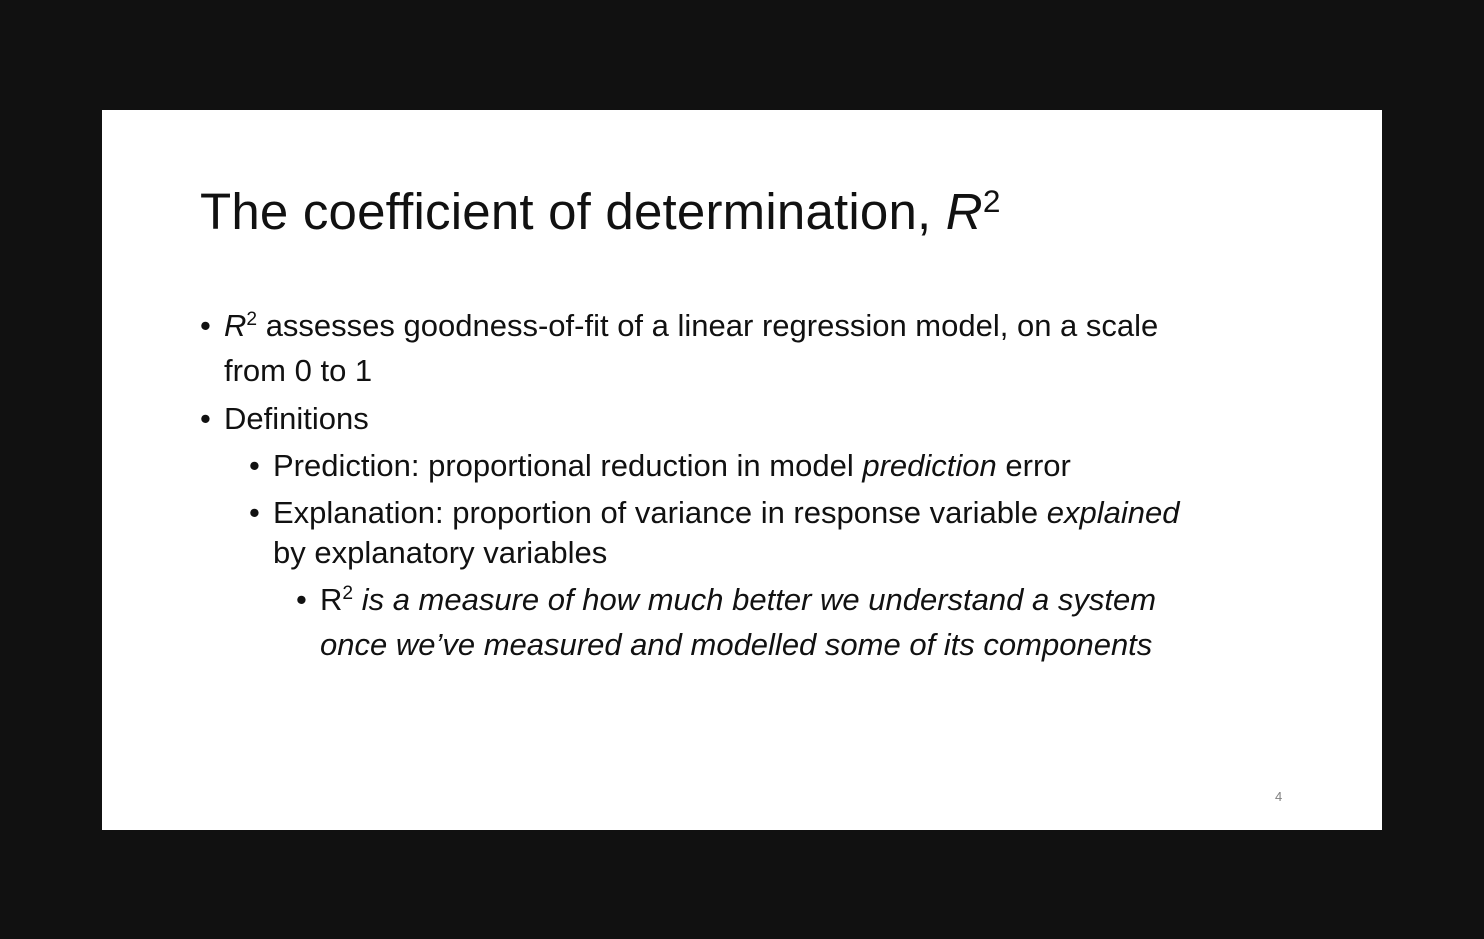 This screenshot has width=1484, height=939. Describe the element at coordinates (573, 211) in the screenshot. I see `slide-title-text: The coefficient of determination,` at that location.